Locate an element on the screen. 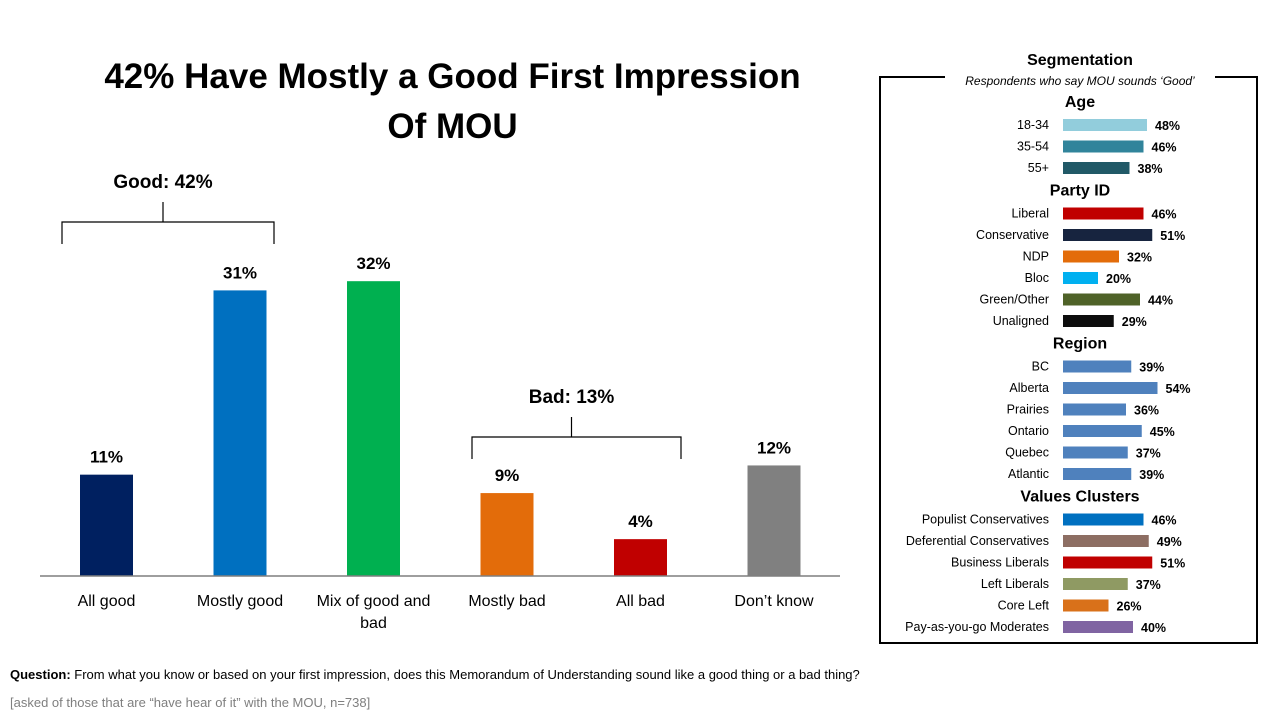 The width and height of the screenshot is (1280, 720). bar-value-label: 12% is located at coordinates (774, 447).